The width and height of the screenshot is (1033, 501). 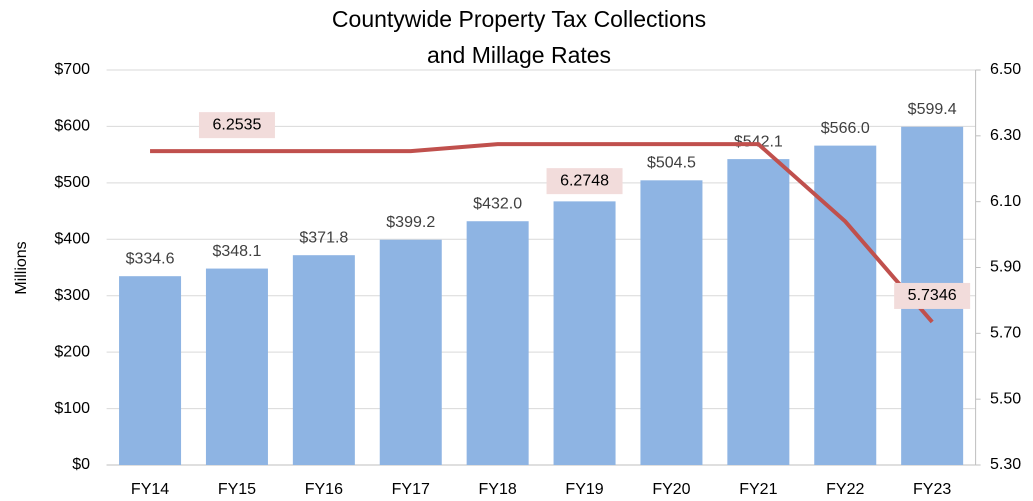 I want to click on data-label: $348.1, so click(x=236, y=251).